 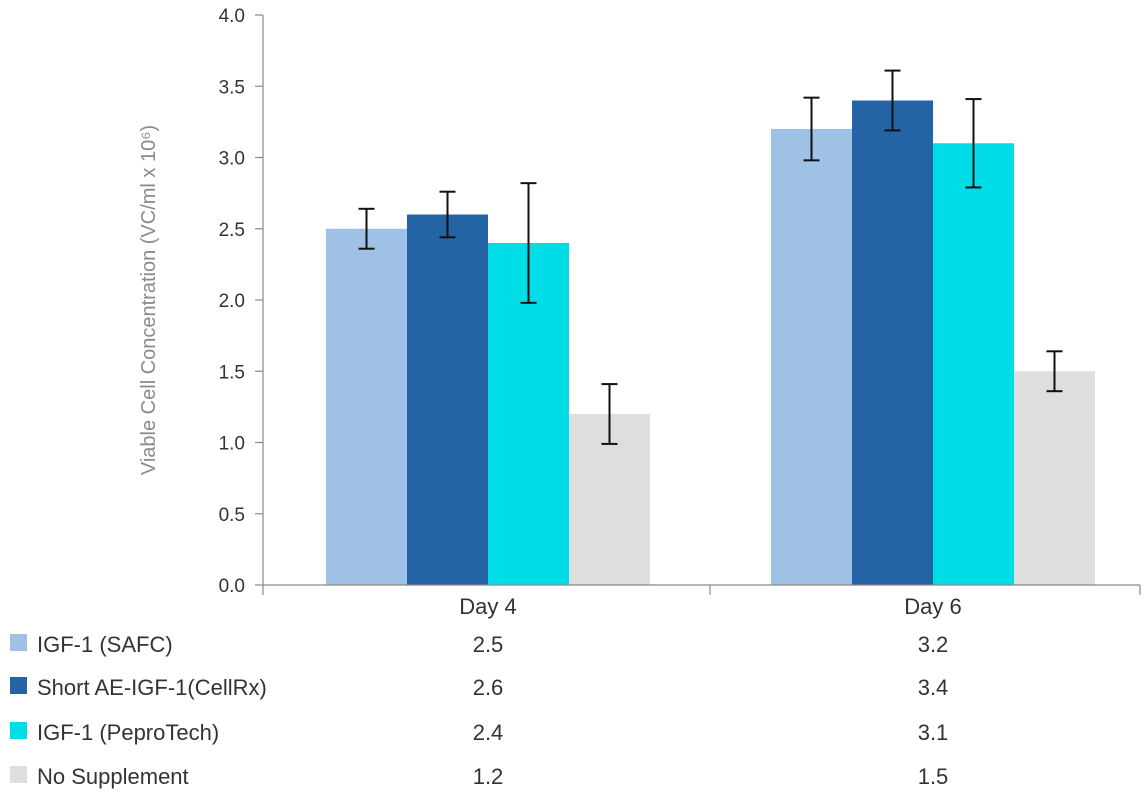 I want to click on y-tick-label: 0.5, so click(x=232, y=515).